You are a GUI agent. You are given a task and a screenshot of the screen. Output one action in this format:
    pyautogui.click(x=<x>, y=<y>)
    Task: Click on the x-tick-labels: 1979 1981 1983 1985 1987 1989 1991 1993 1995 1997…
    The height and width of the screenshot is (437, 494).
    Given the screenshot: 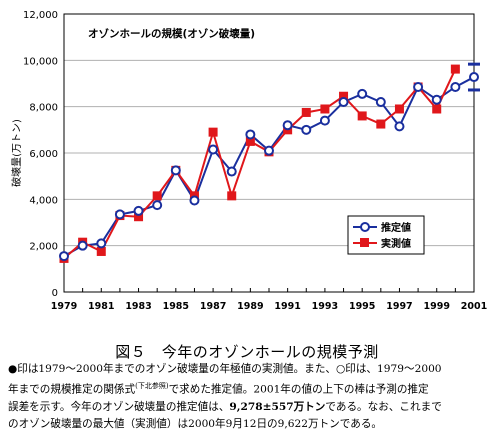 What is the action you would take?
    pyautogui.click(x=269, y=300)
    